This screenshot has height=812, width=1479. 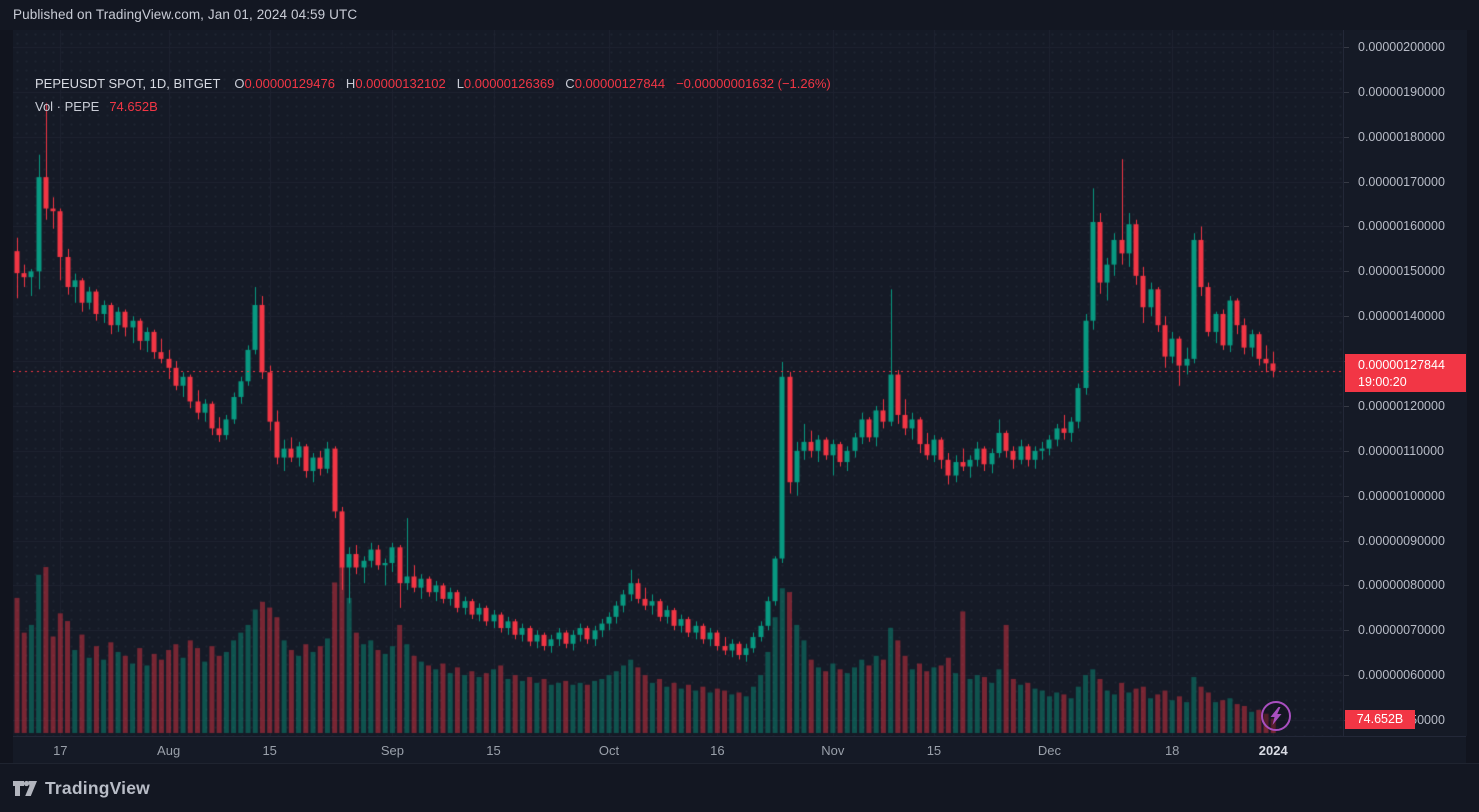 What do you see at coordinates (400, 83) in the screenshot?
I see `high-value: 0.00000132102` at bounding box center [400, 83].